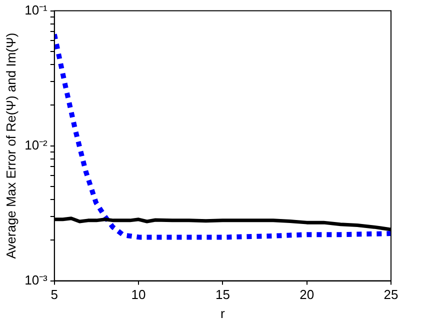 This screenshot has width=429, height=322. I want to click on x-tick-label: 20, so click(307, 294).